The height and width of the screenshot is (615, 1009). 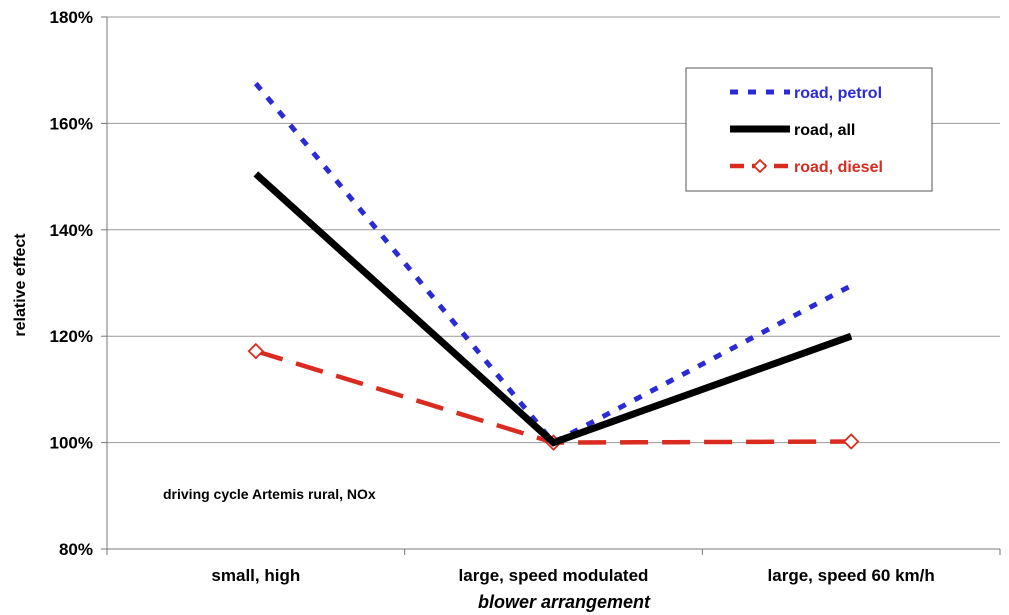 I want to click on y-tick-label: 140%, so click(x=71, y=230).